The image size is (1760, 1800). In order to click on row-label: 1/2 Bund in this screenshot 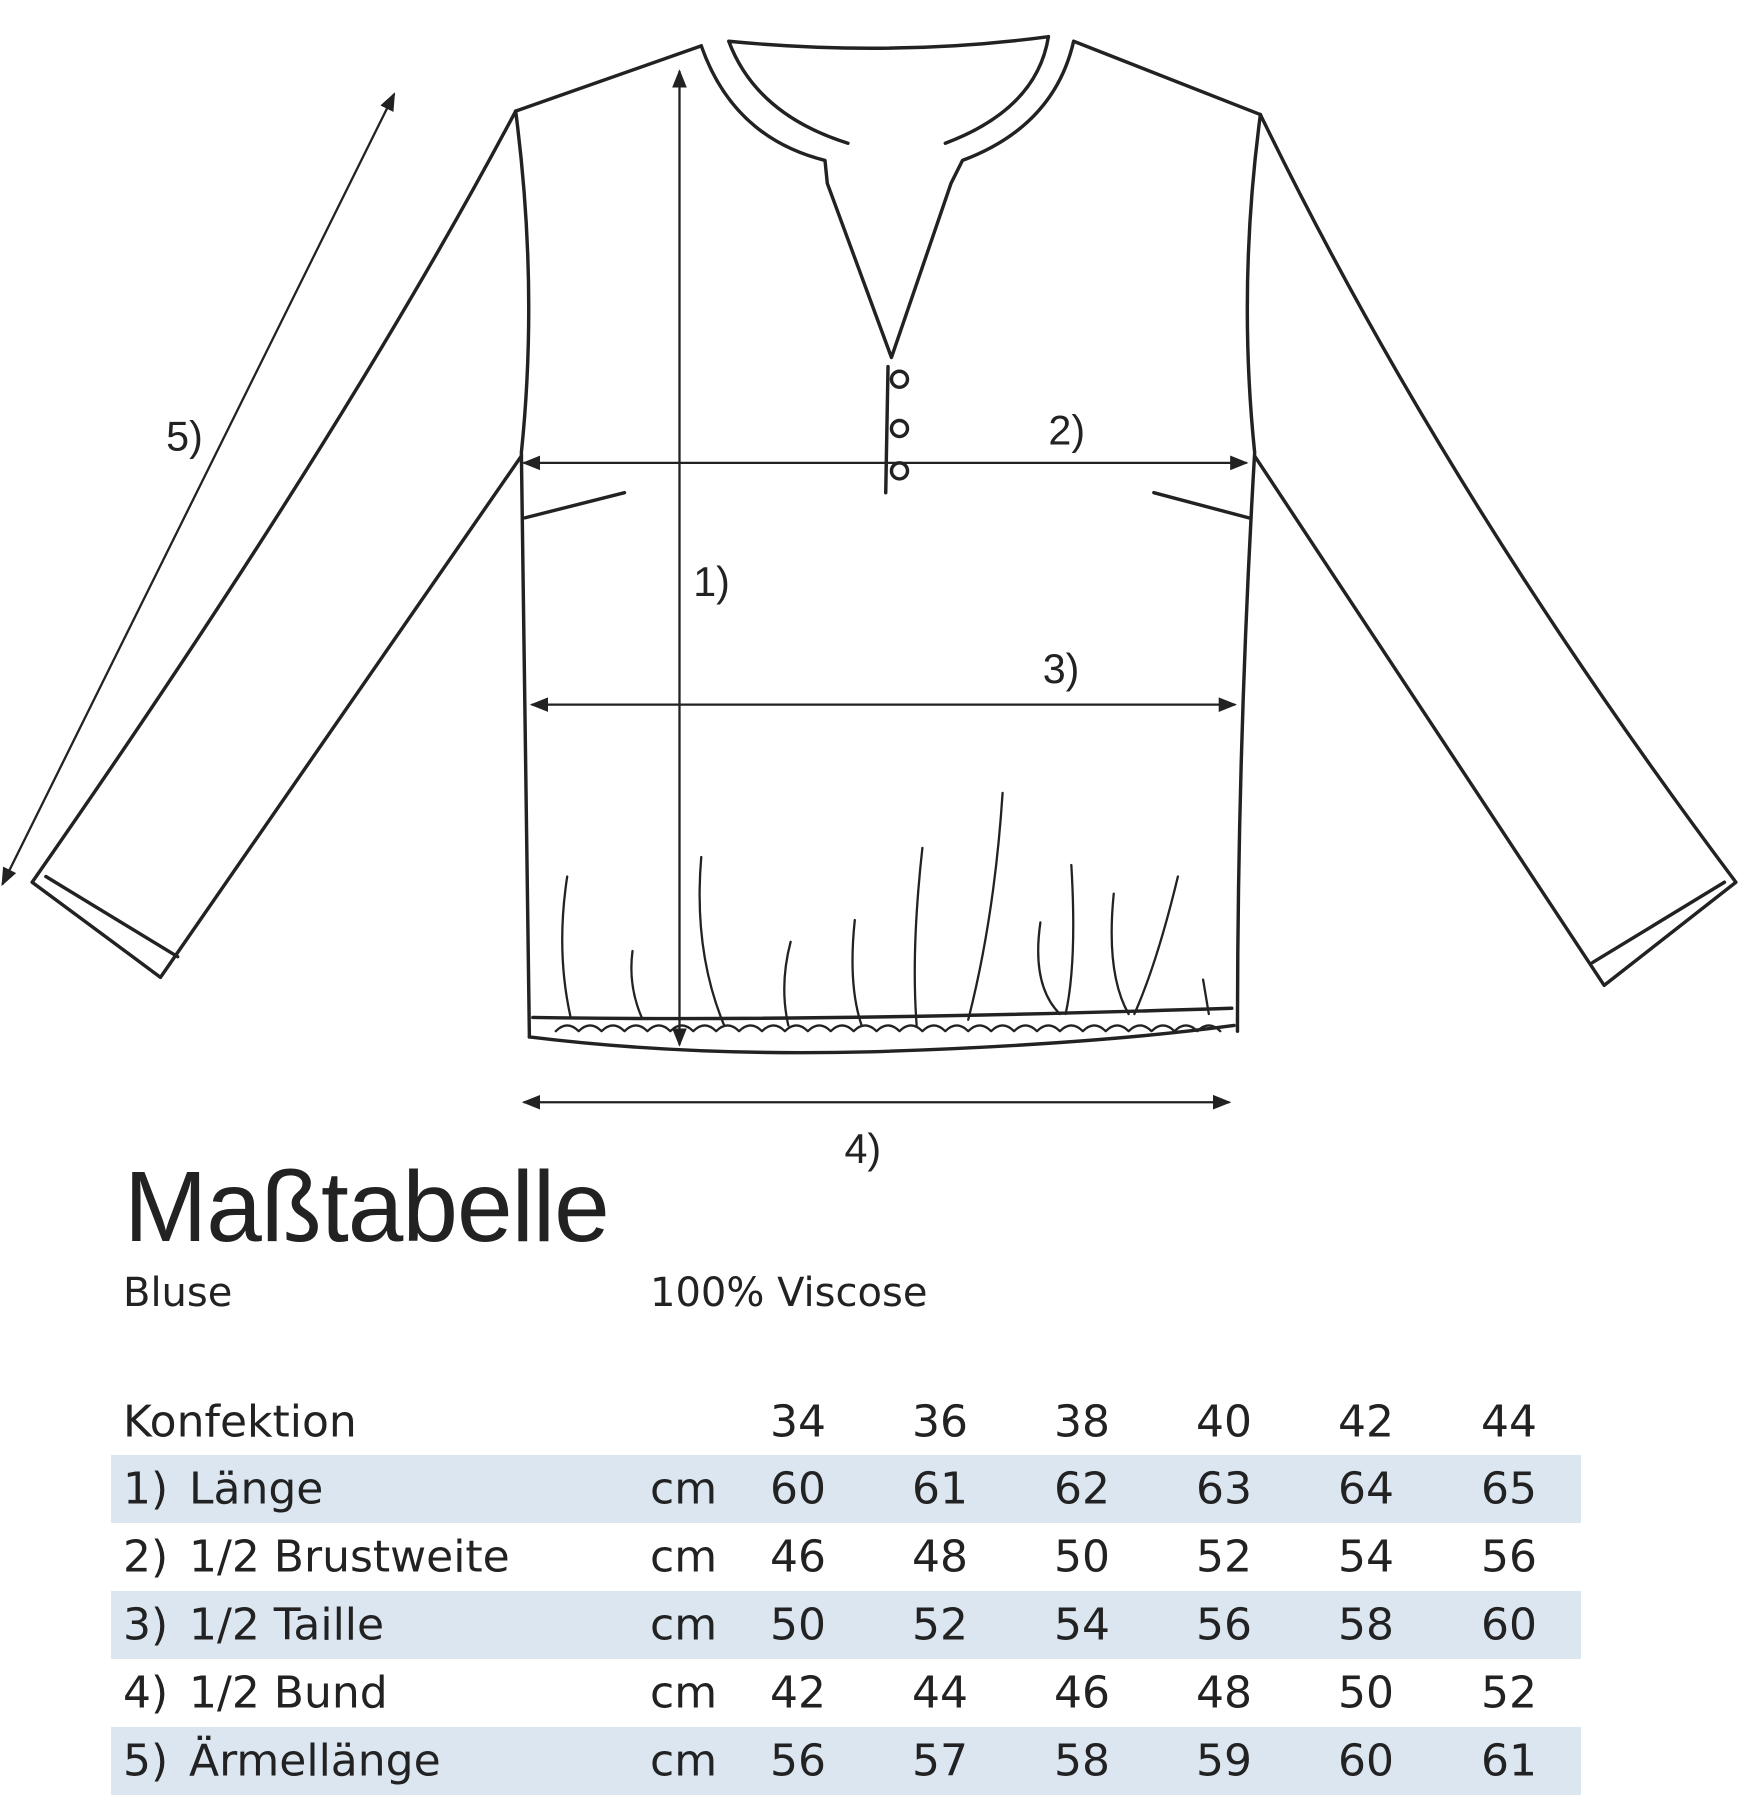, I will do `click(288, 1693)`.